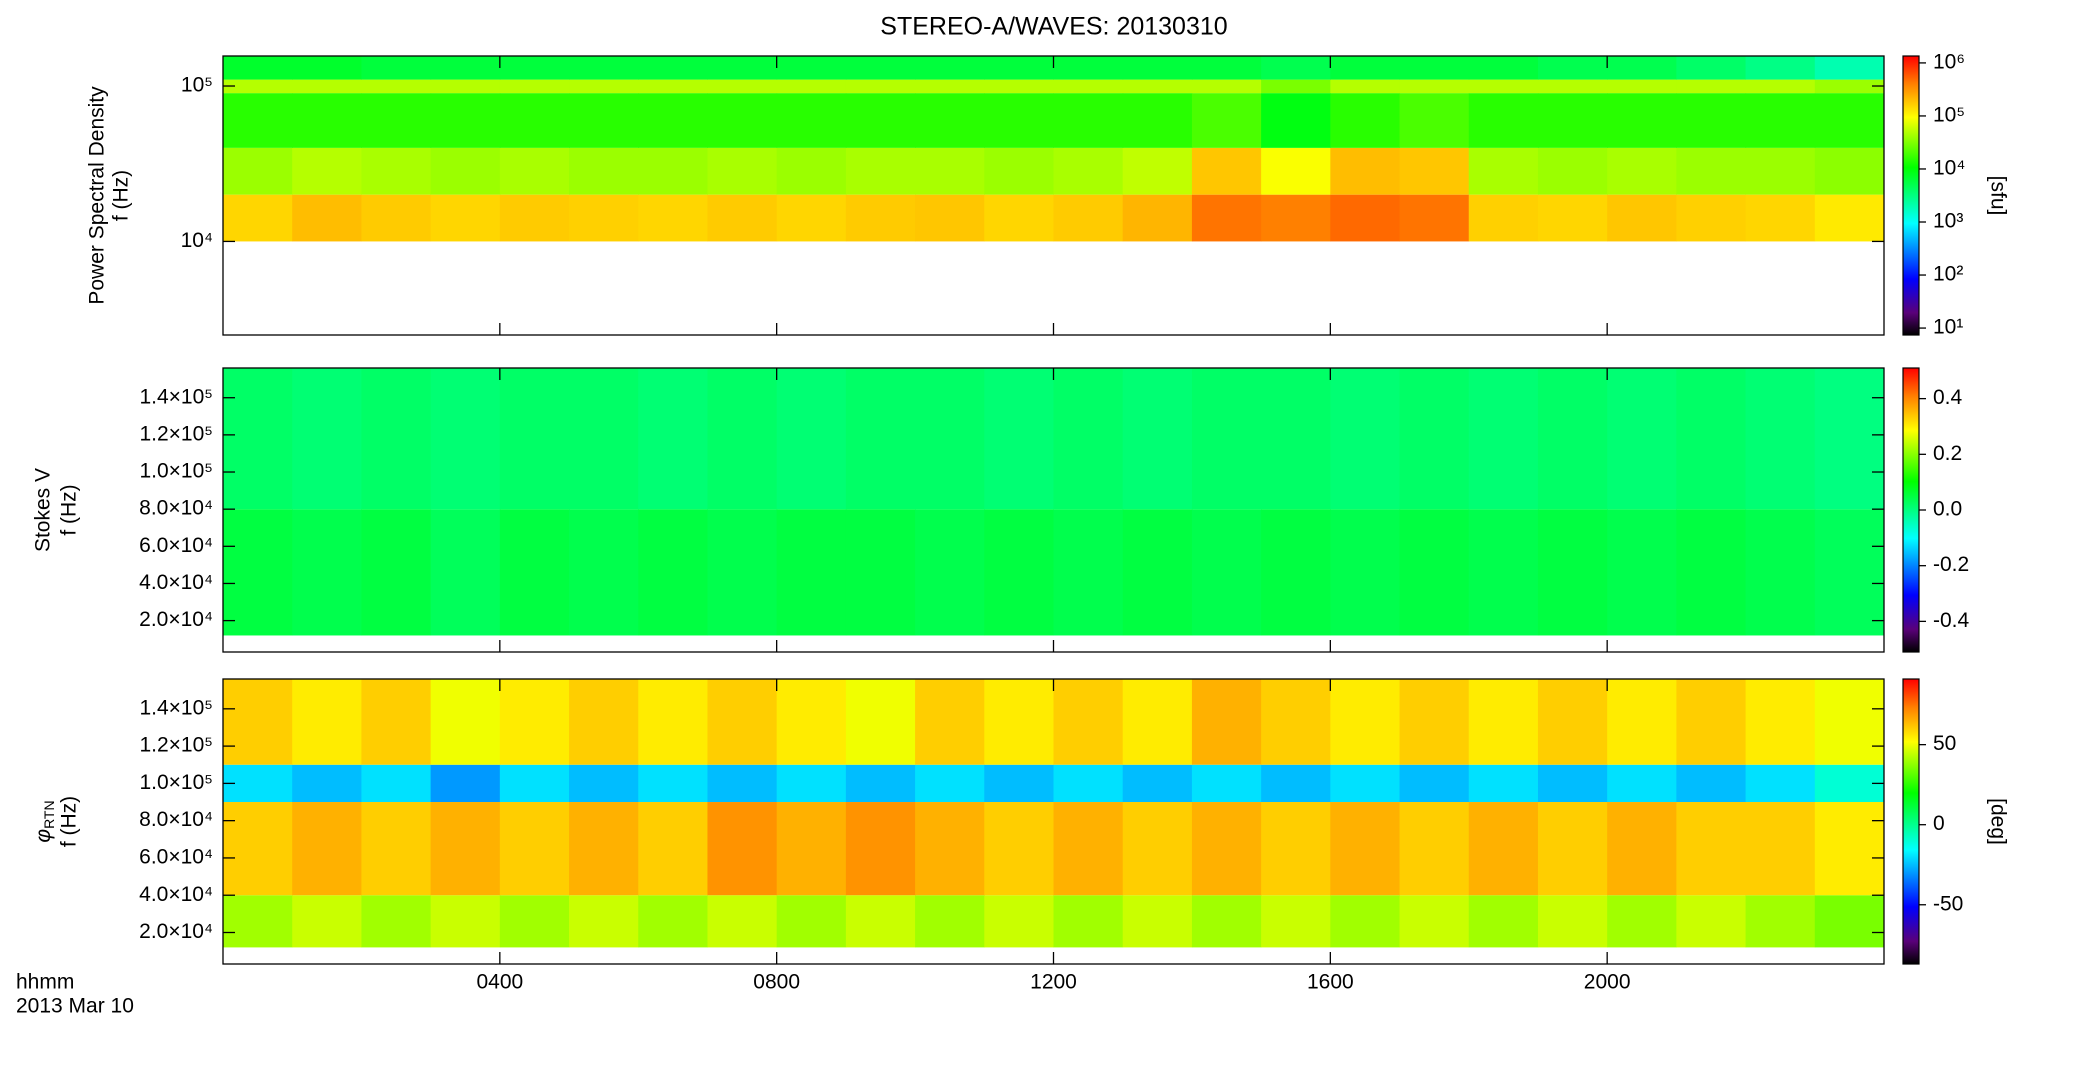  What do you see at coordinates (1949, 114) in the screenshot?
I see `colorbar-tick-label: 10⁵` at bounding box center [1949, 114].